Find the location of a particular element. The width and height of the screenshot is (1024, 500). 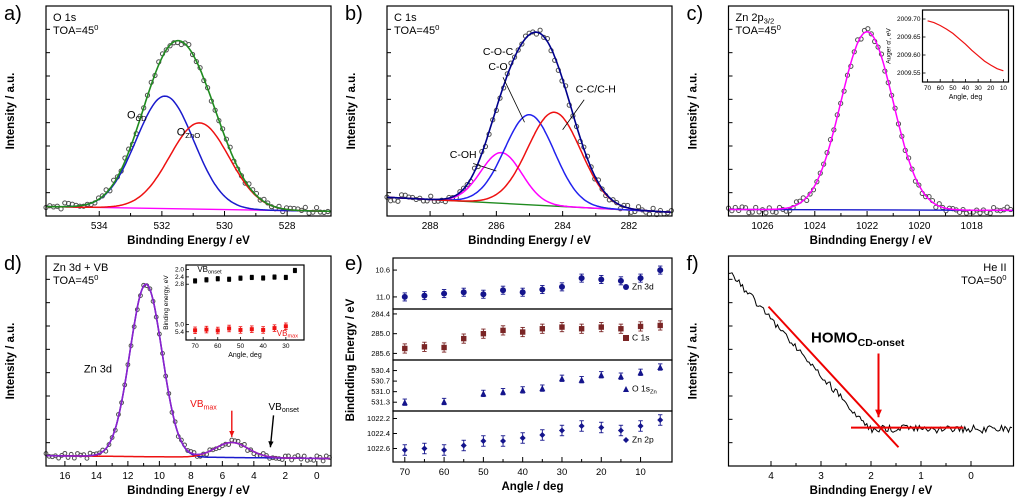

svg-text: C 1s is located at coordinates (405, 18).